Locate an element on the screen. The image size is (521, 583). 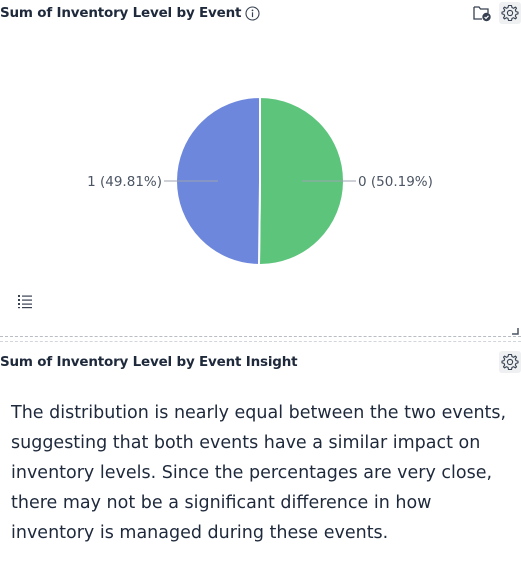
pie-label-1: 1 (49.81%) is located at coordinates (124, 182).